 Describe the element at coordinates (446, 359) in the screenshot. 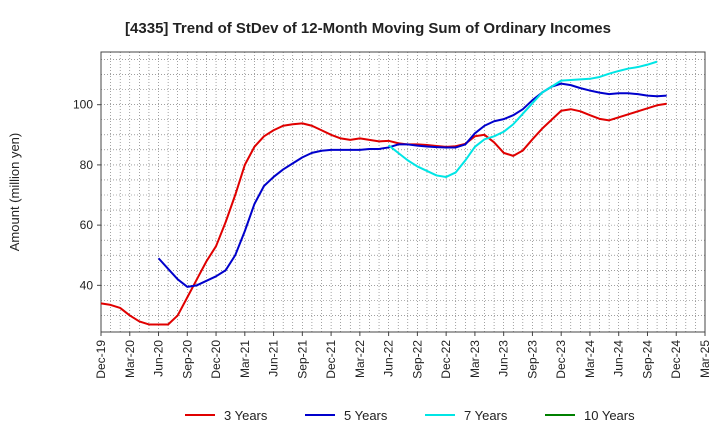

I see `x-tick-label: Dec-22` at that location.